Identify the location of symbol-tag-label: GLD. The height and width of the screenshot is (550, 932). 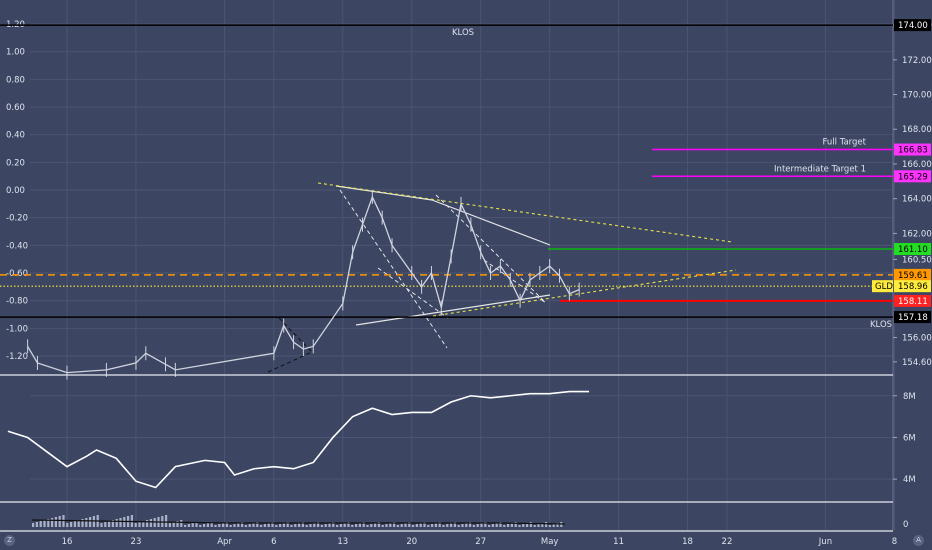
(884, 287).